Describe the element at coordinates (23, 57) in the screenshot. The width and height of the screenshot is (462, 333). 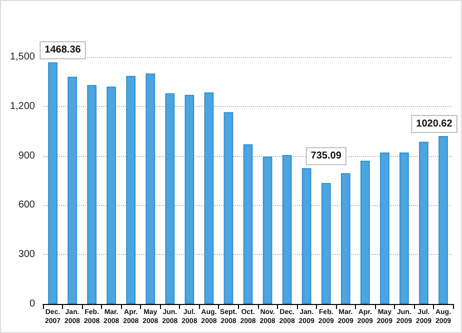
I see `y-tick-label: 1,500` at that location.